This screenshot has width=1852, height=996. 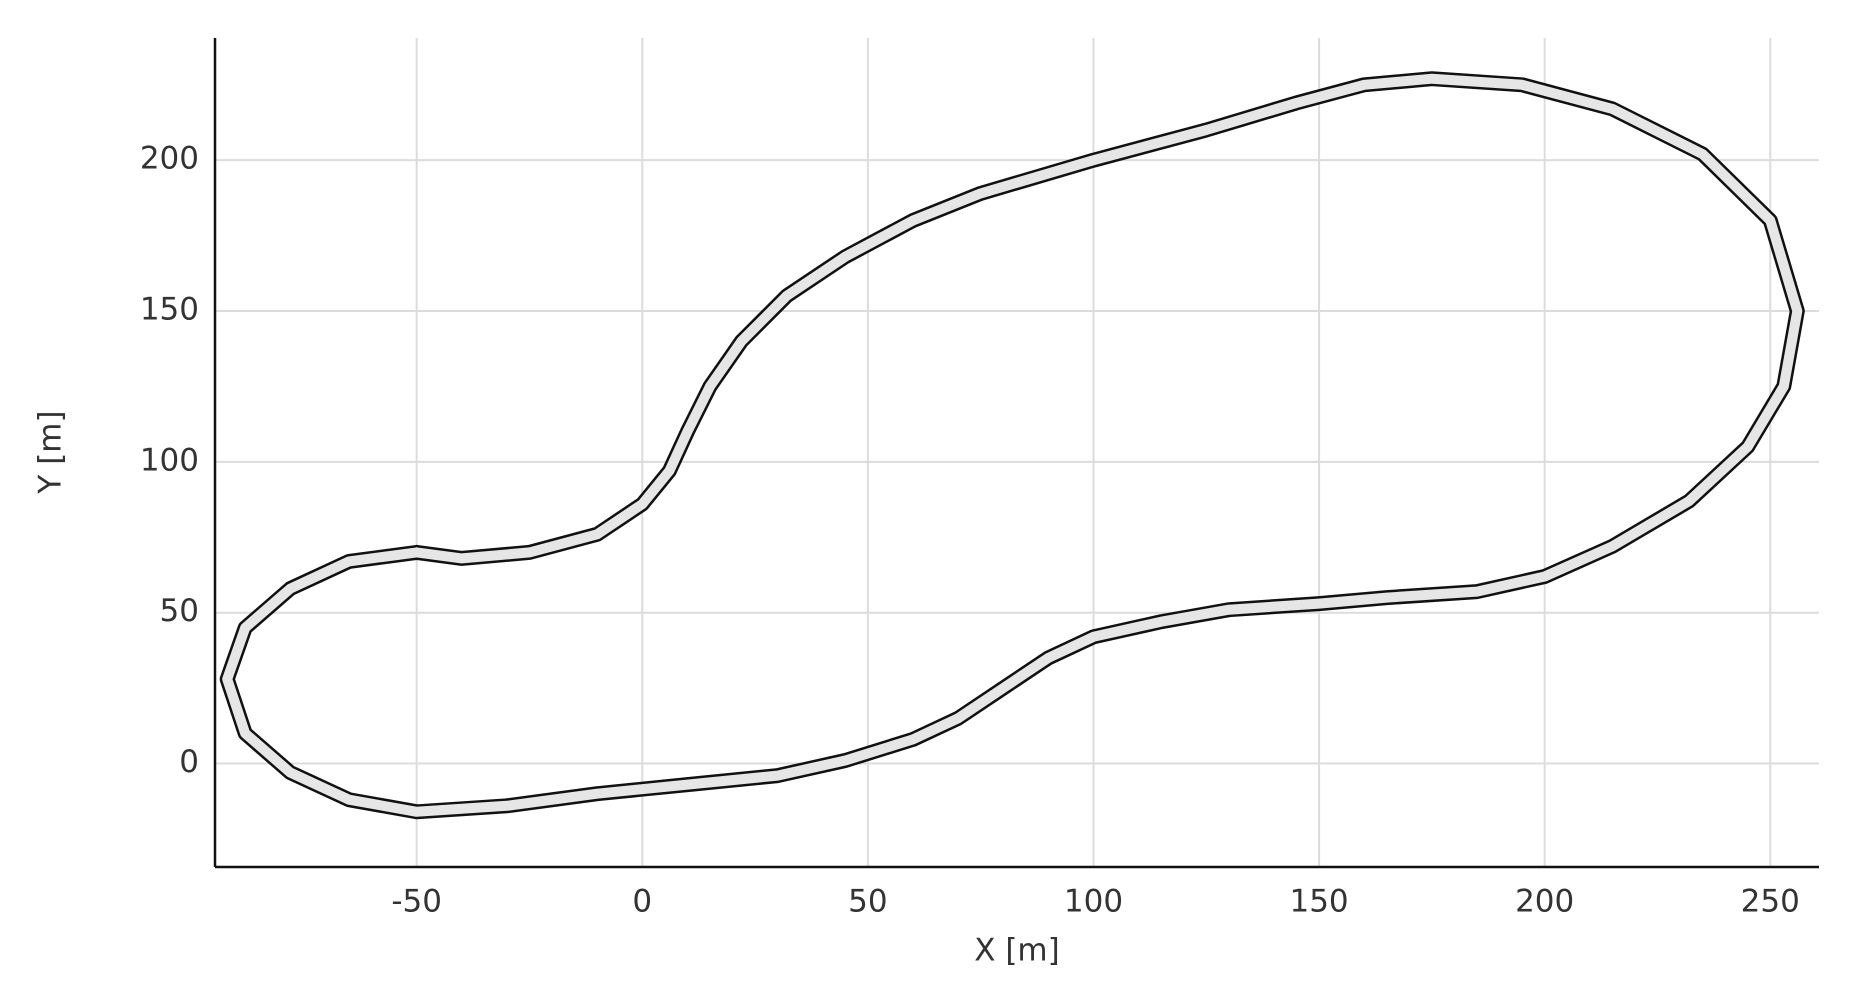 What do you see at coordinates (1318, 902) in the screenshot?
I see `x-tick-label: 150` at bounding box center [1318, 902].